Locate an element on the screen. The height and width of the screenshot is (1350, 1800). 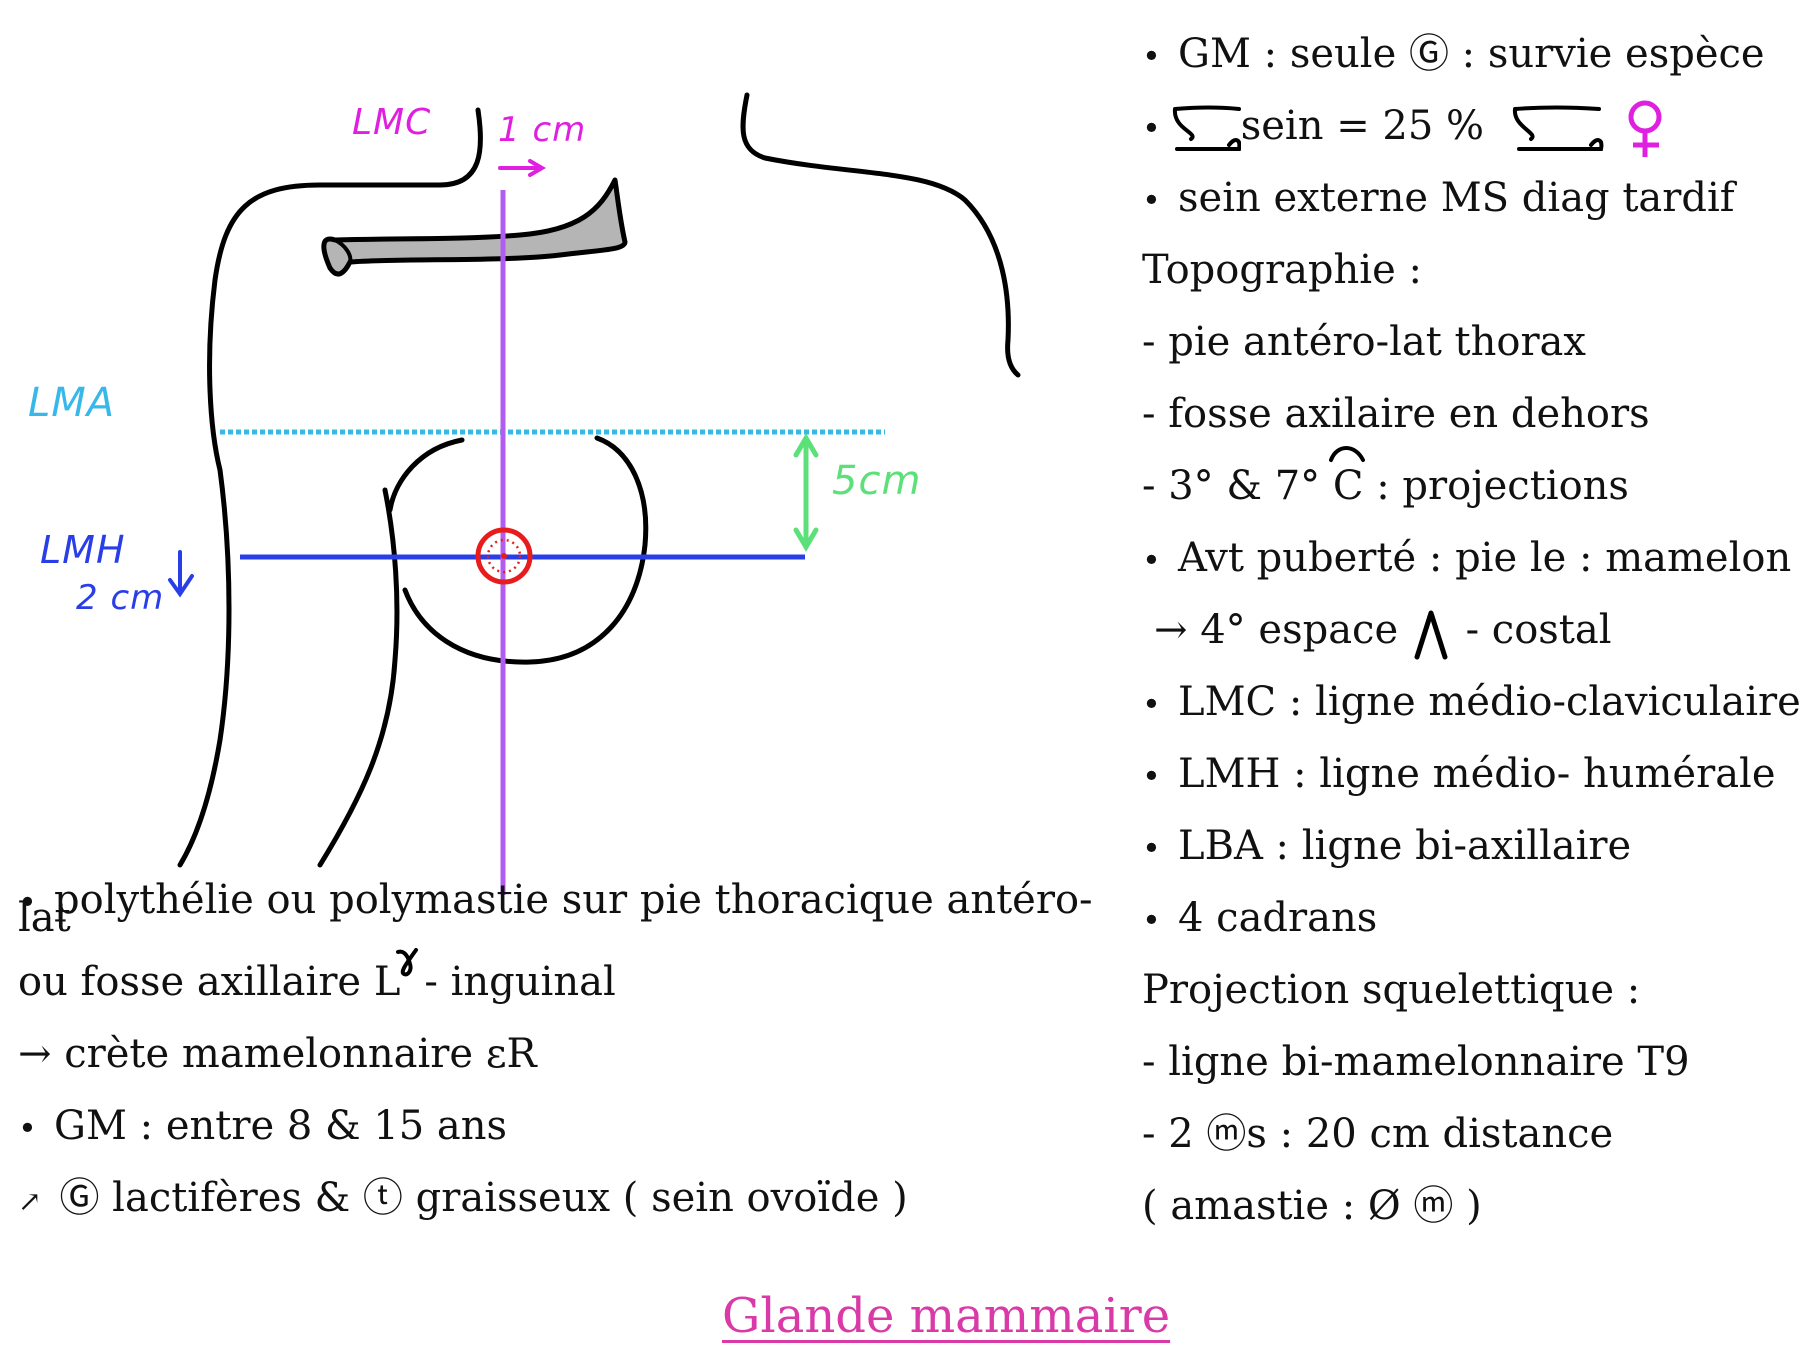
page-title: Glande mammaire is located at coordinates (946, 1316).